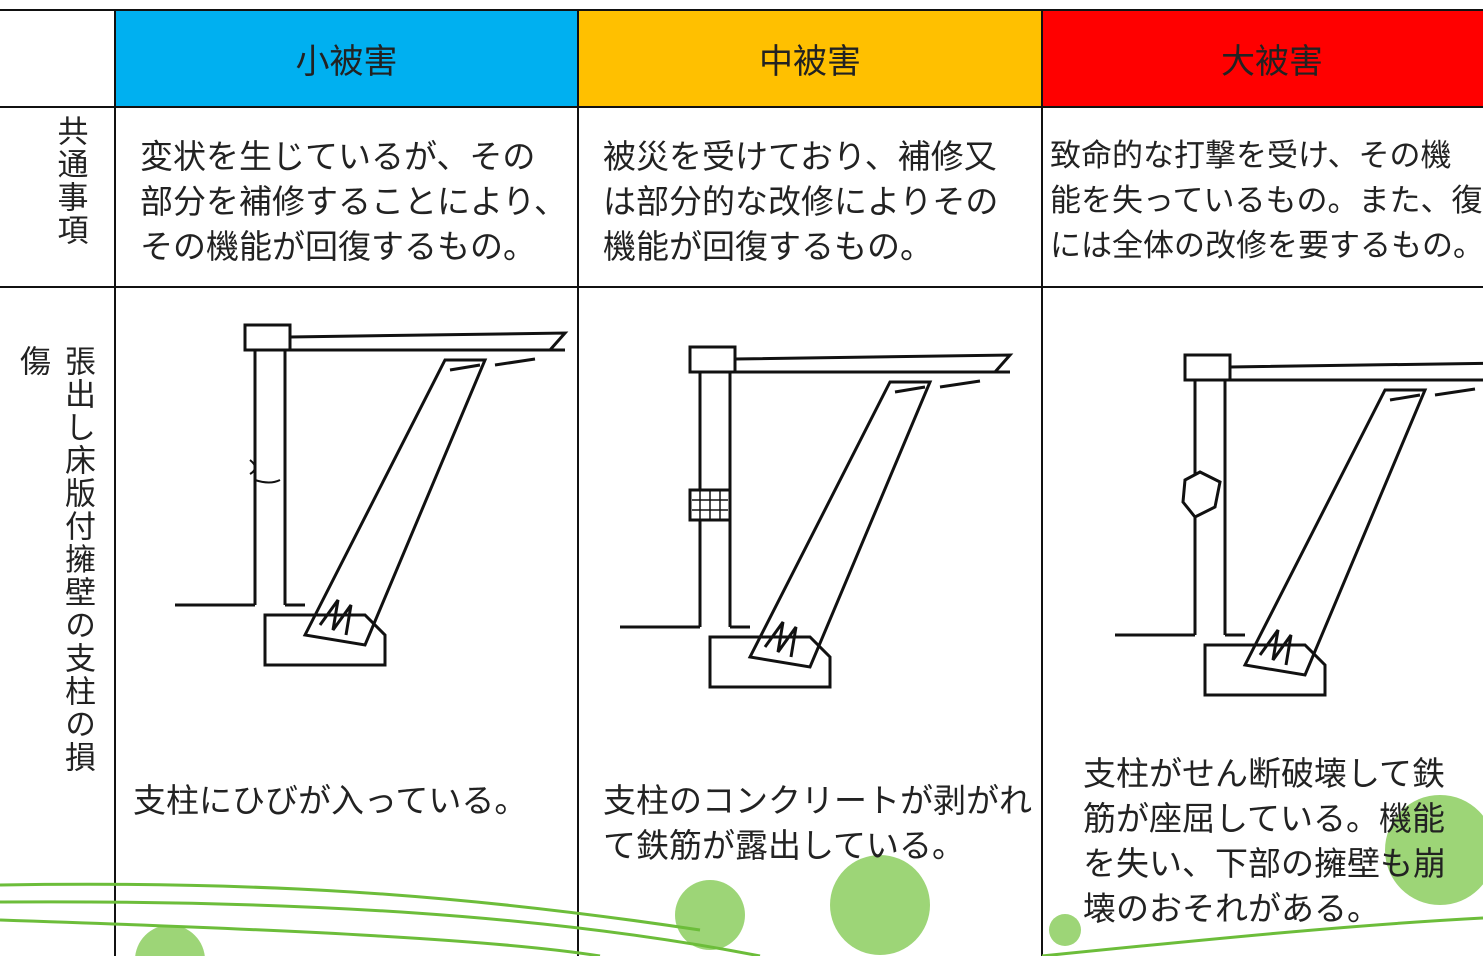 Image resolution: width=1483 pixels, height=956 pixels. I want to click on corner-cell, so click(57, 58).